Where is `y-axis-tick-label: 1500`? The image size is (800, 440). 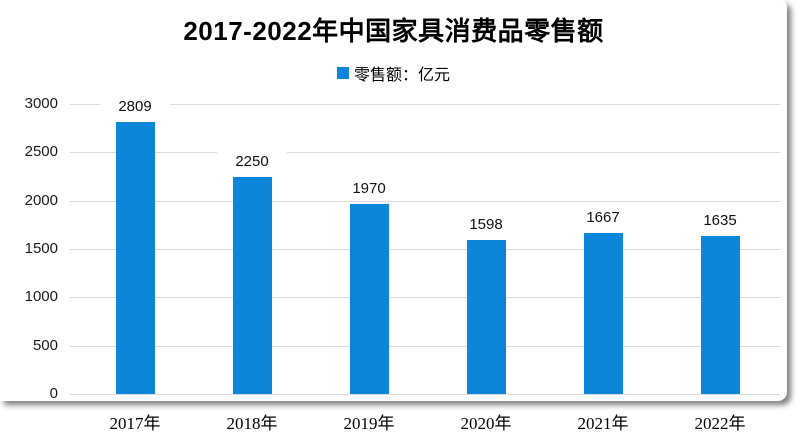
y-axis-tick-label: 1500 is located at coordinates (41, 248).